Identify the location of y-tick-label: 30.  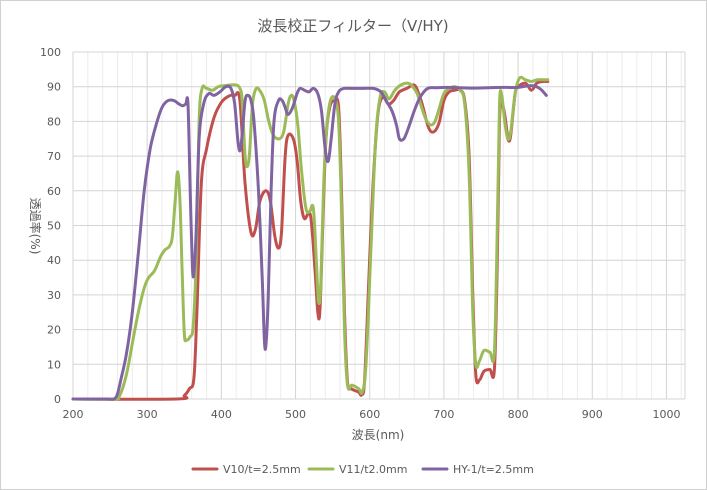
(54, 295).